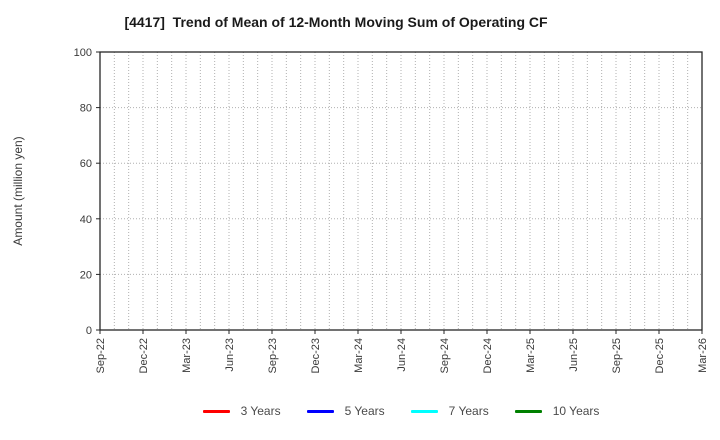 Image resolution: width=720 pixels, height=440 pixels. What do you see at coordinates (574, 355) in the screenshot?
I see `x-tick-label: Jun-25` at bounding box center [574, 355].